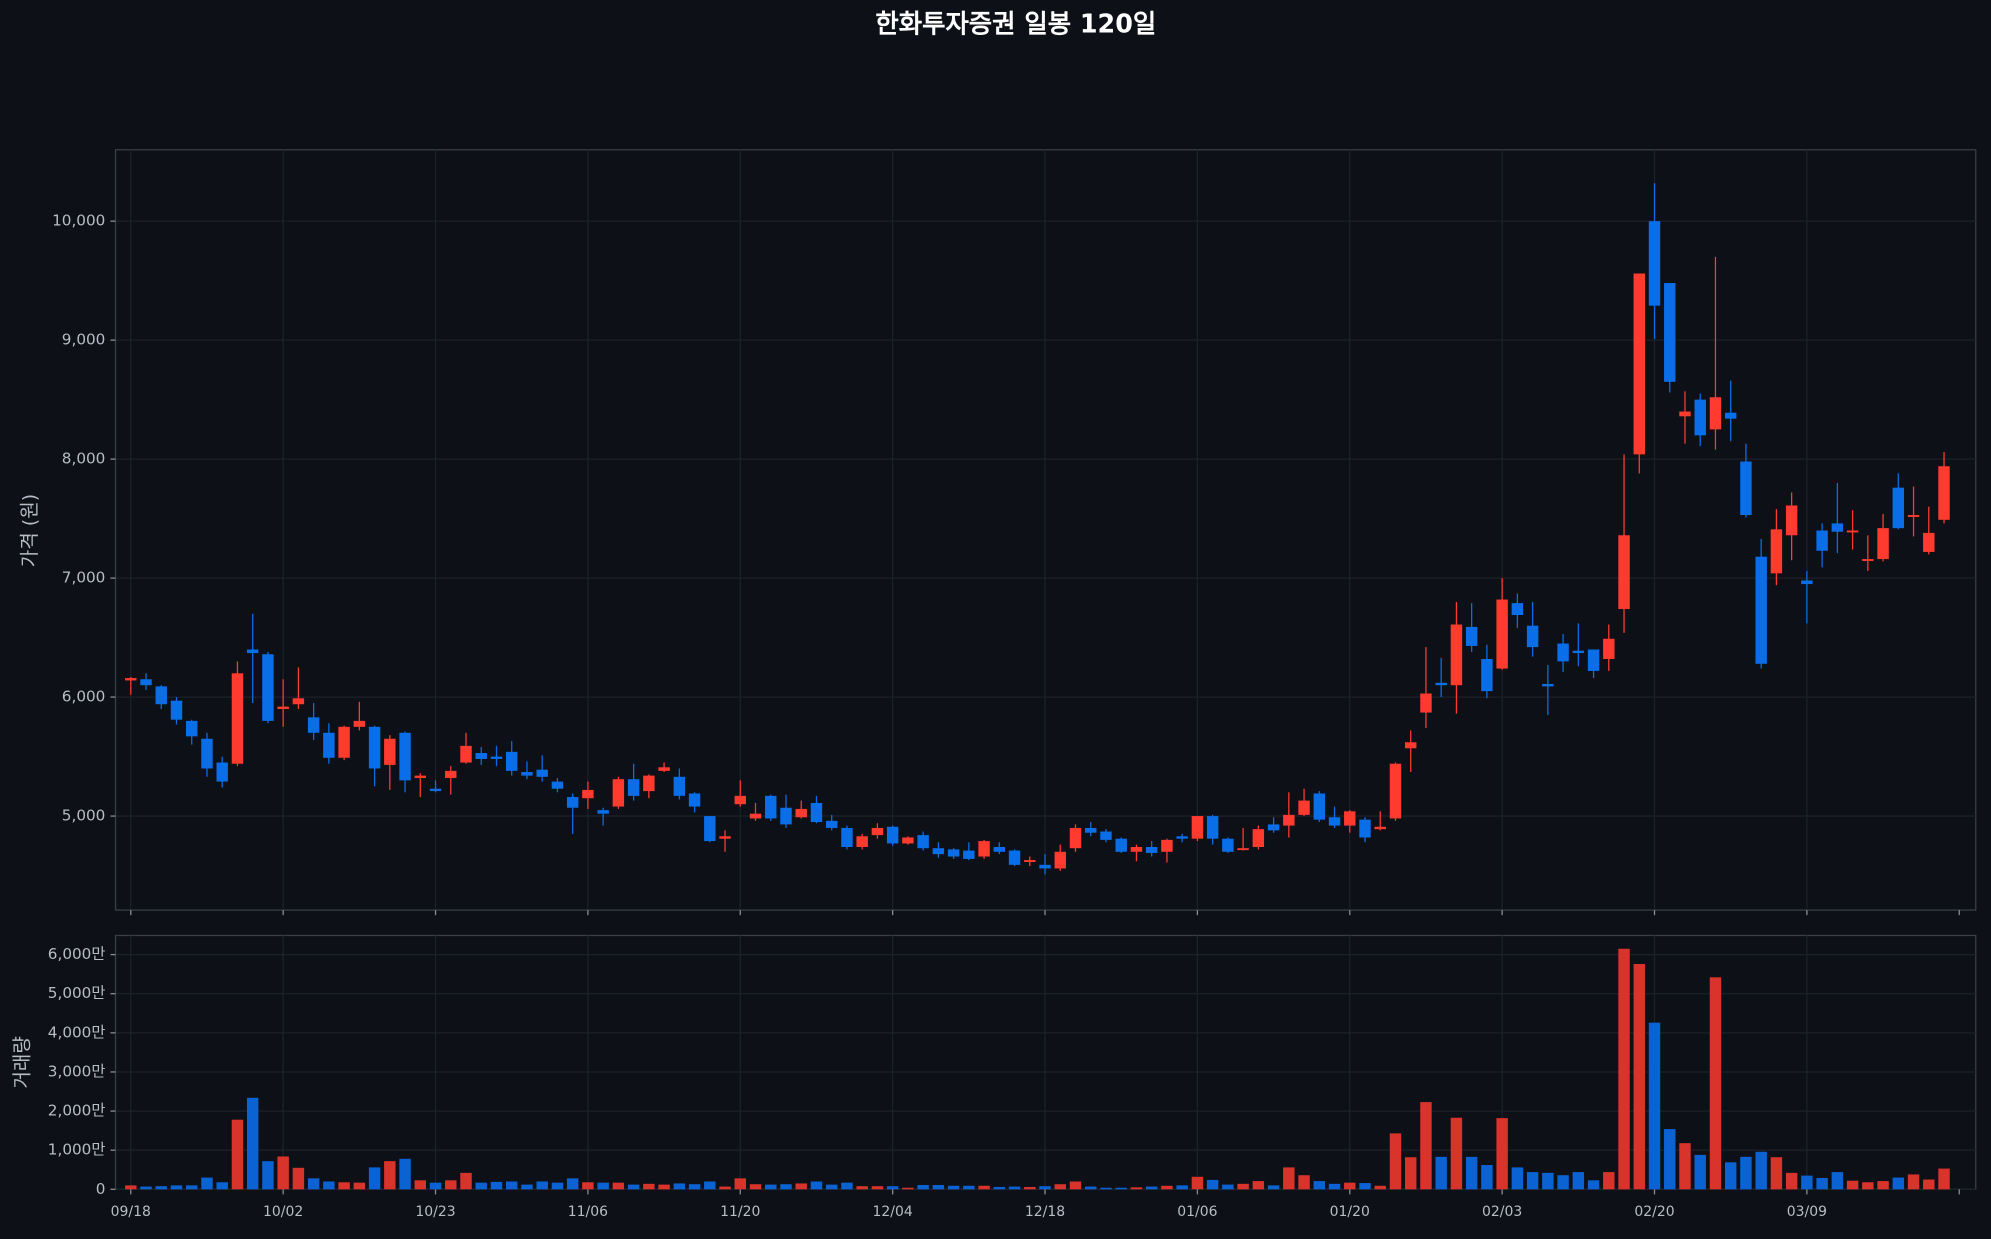  I want to click on x-tick-label: 12/18, so click(1045, 1212).